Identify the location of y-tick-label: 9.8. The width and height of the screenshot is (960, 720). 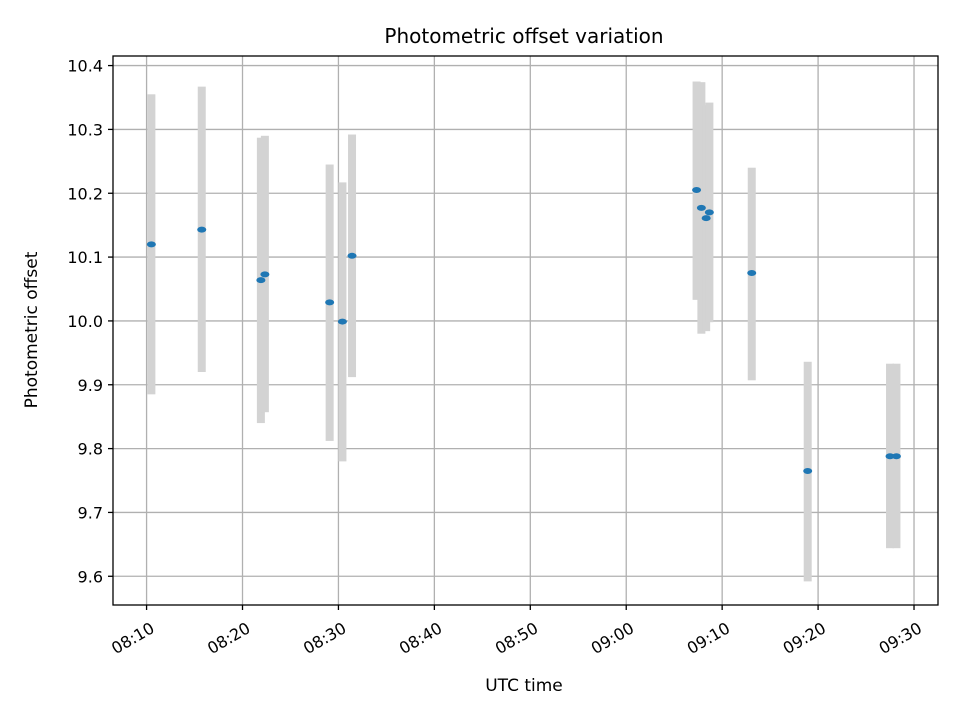
(90, 449).